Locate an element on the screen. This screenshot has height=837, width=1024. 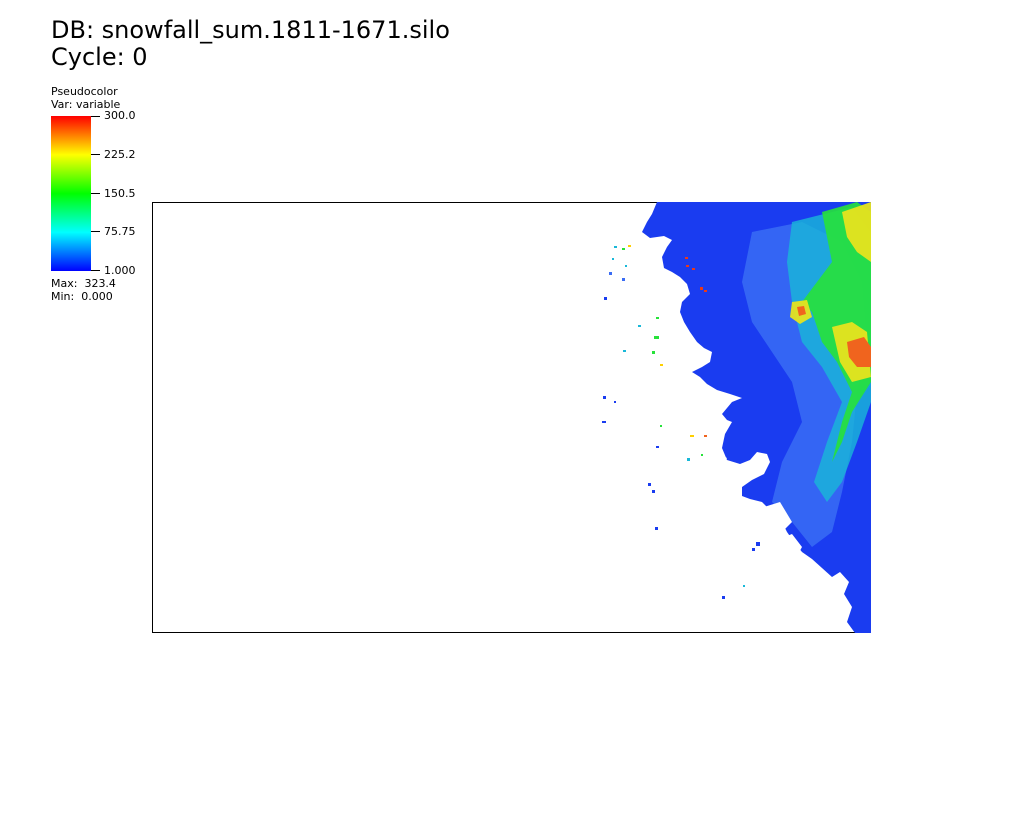
legend-plot-type: Pseudocolor is located at coordinates (84, 91).